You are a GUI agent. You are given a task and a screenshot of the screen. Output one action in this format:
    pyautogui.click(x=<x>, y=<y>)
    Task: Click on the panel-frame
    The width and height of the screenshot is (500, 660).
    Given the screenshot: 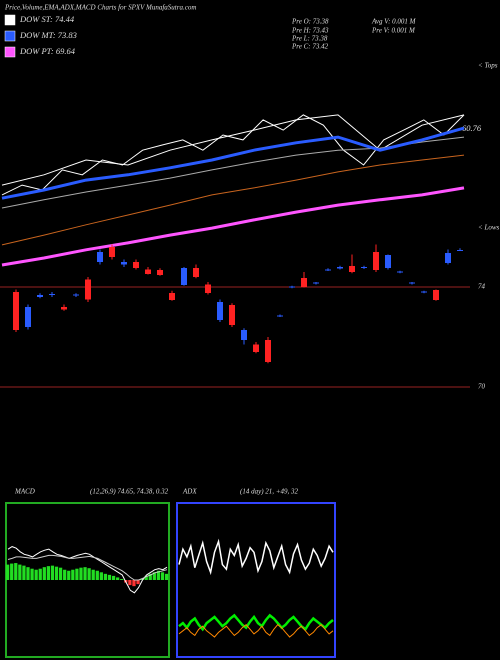 What is the action you would take?
    pyautogui.click(x=256, y=580)
    